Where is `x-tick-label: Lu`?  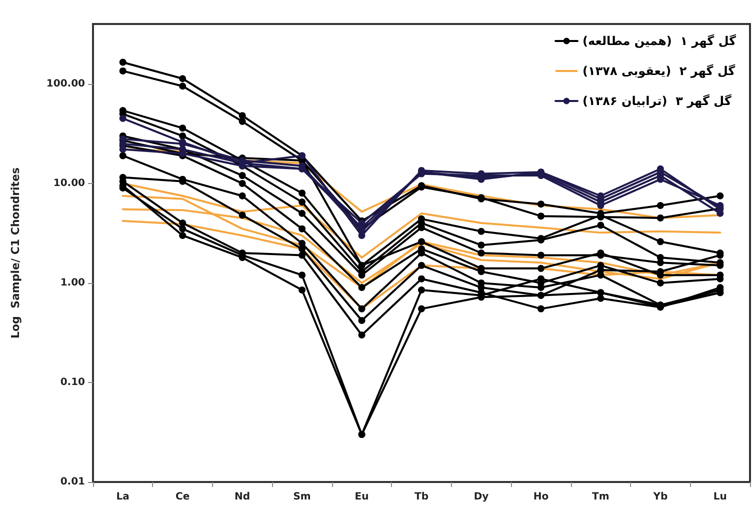
x-tick-label: Lu is located at coordinates (720, 497).